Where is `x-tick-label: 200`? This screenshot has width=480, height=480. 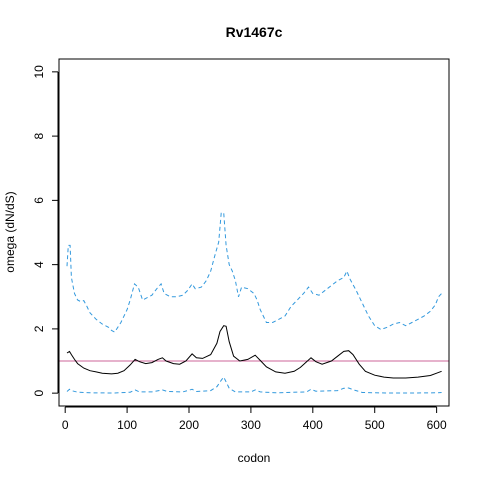
x-tick-label: 200 is located at coordinates (189, 425).